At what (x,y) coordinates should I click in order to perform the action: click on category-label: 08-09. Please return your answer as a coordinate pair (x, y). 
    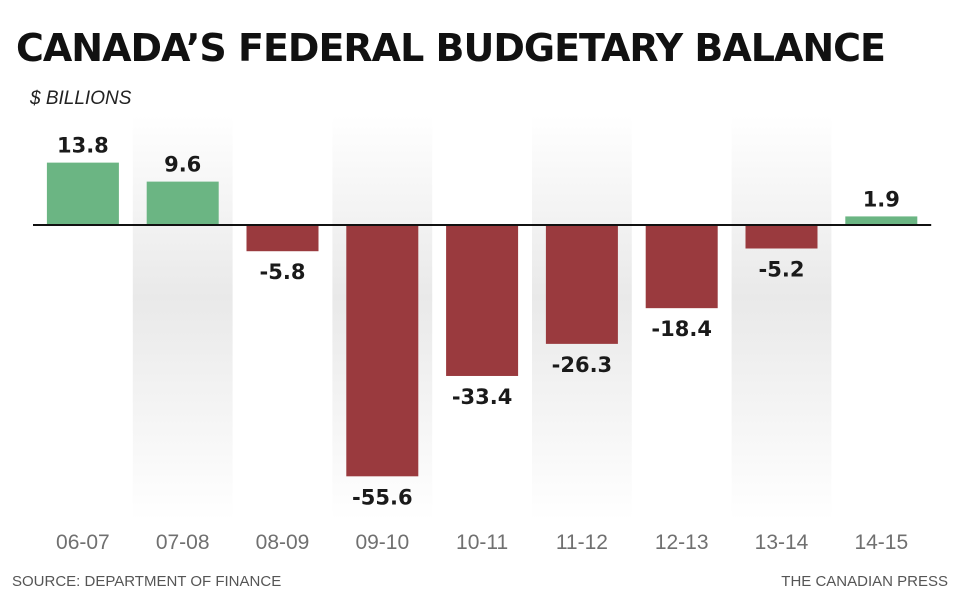
    Looking at the image, I should click on (283, 542).